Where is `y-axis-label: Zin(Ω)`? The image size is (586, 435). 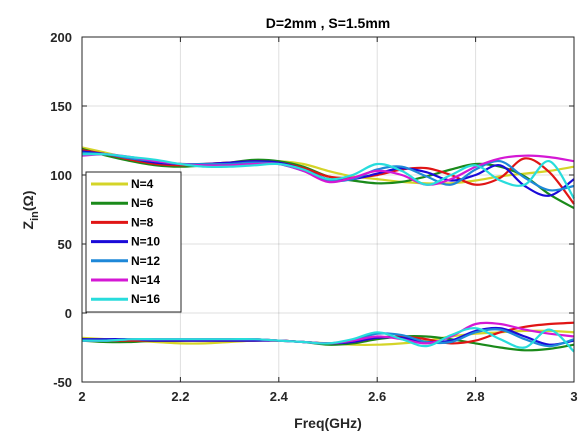
y-axis-label: Zin(Ω) is located at coordinates (30, 210).